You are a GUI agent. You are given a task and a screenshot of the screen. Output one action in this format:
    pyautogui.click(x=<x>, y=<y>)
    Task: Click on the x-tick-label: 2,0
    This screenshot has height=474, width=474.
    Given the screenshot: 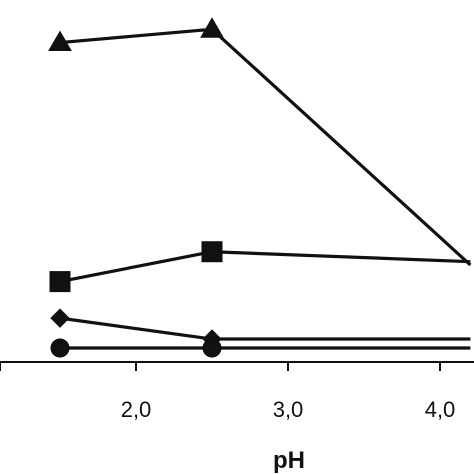 What is the action you would take?
    pyautogui.click(x=136, y=409)
    